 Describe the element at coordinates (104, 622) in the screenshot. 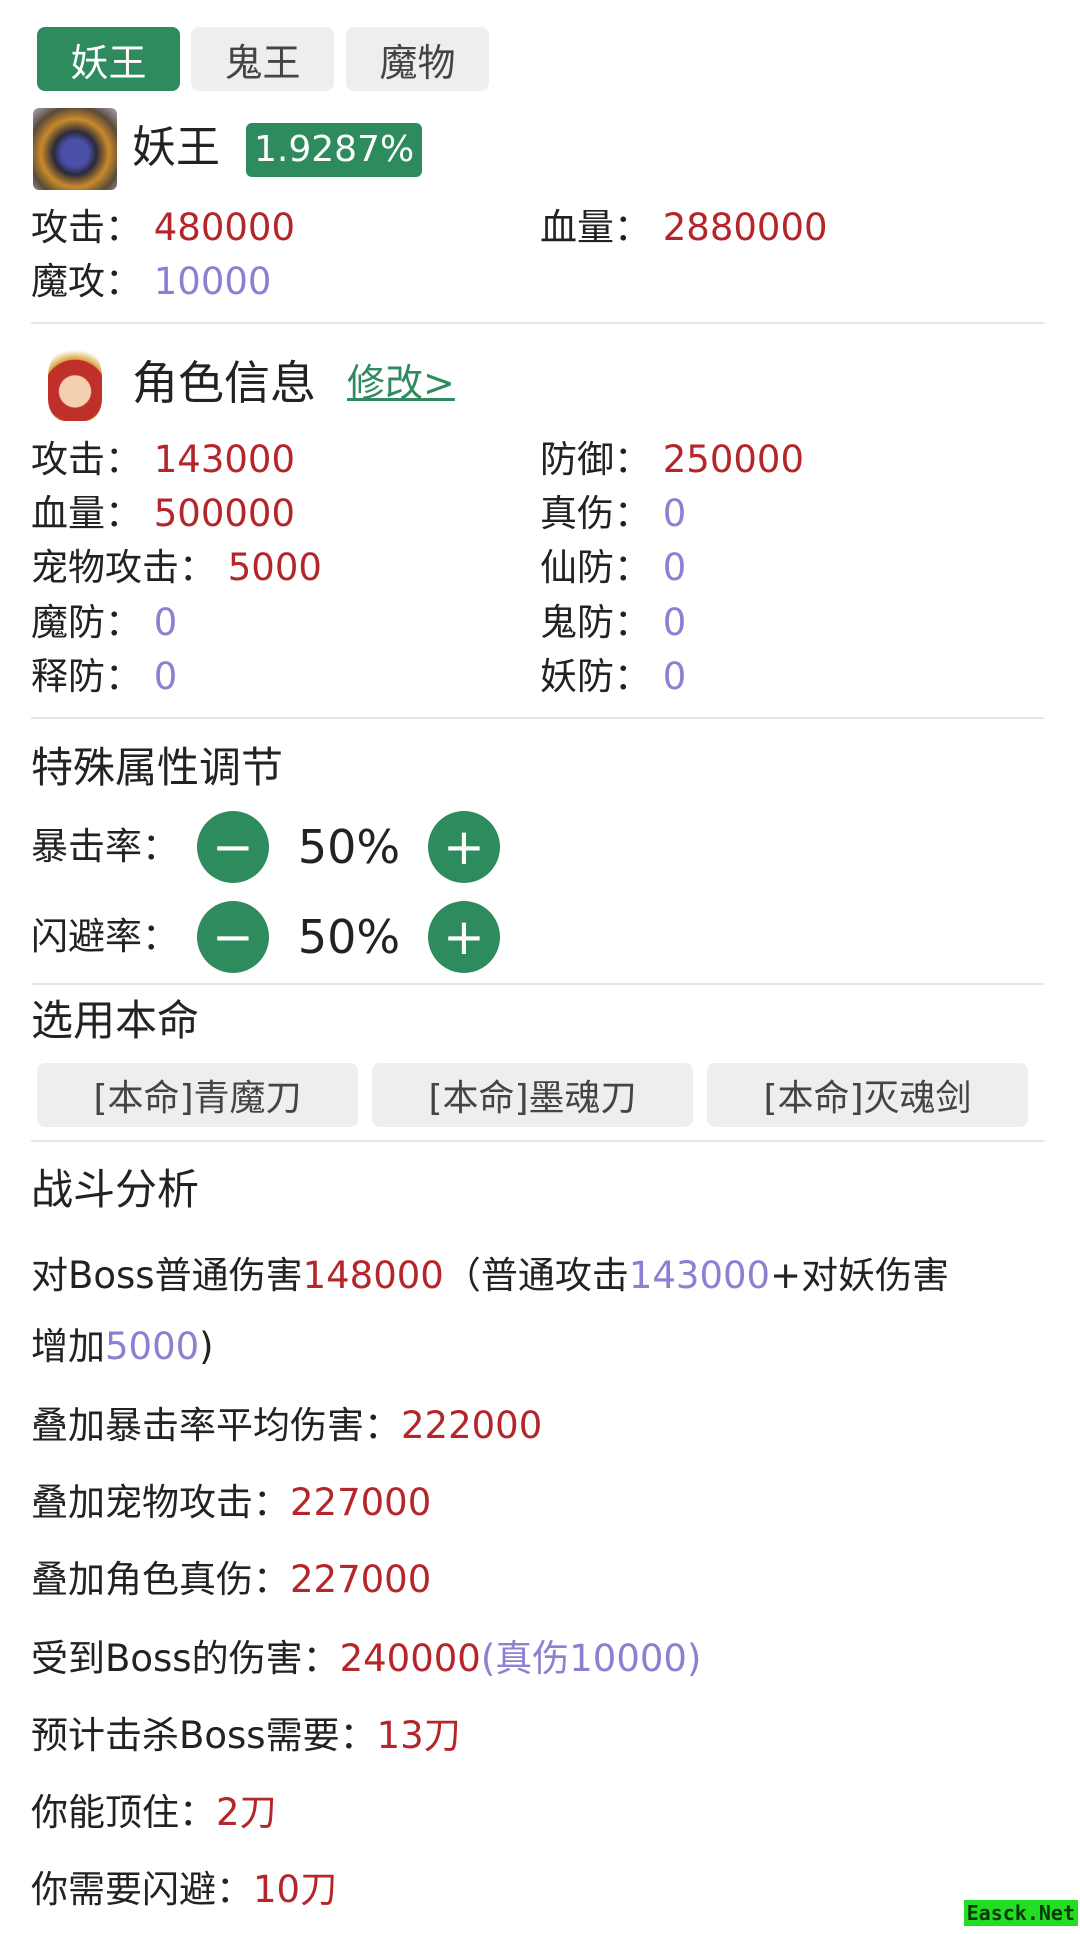

I see `role-stat: 魔防： 0` at that location.